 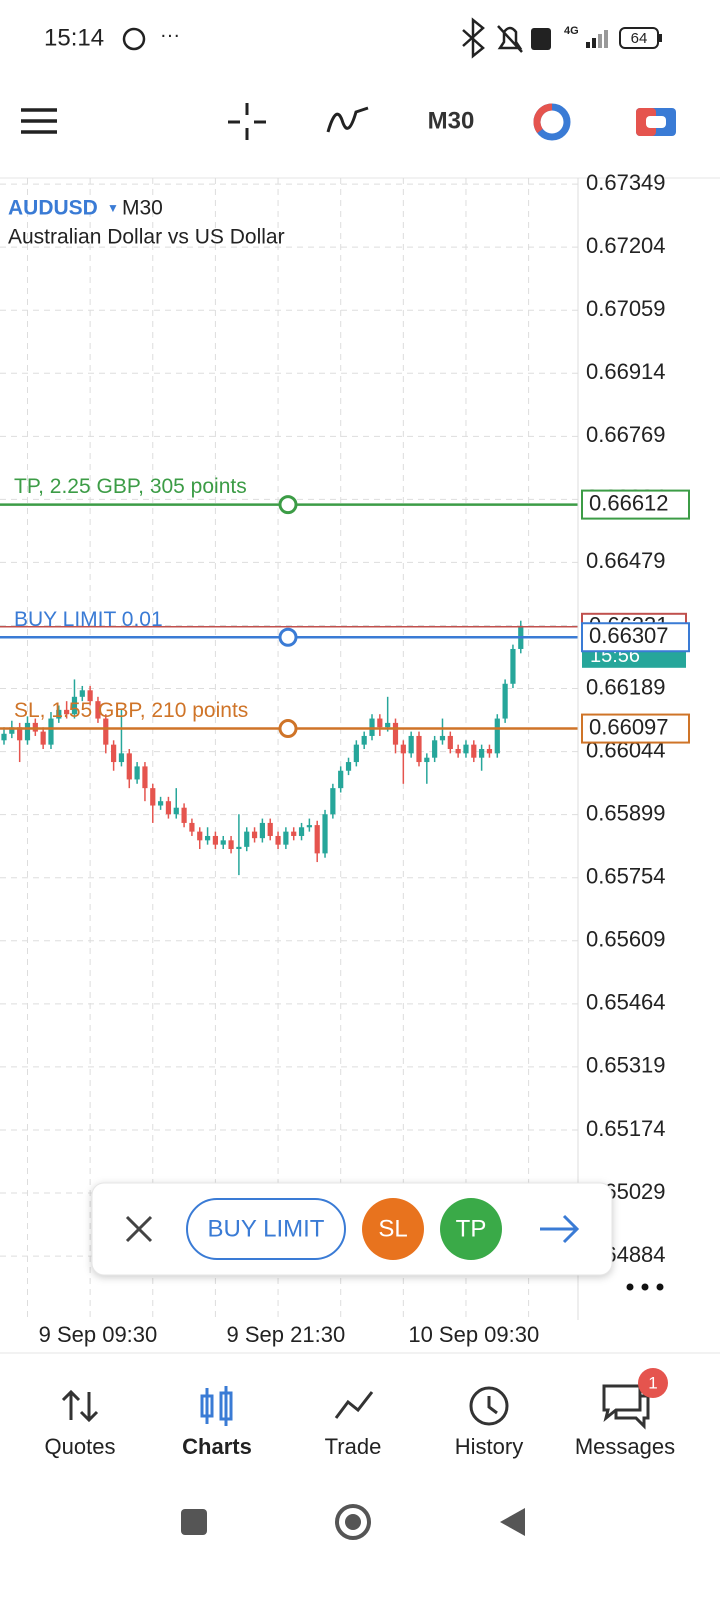 I want to click on back-button, so click(x=512, y=1522).